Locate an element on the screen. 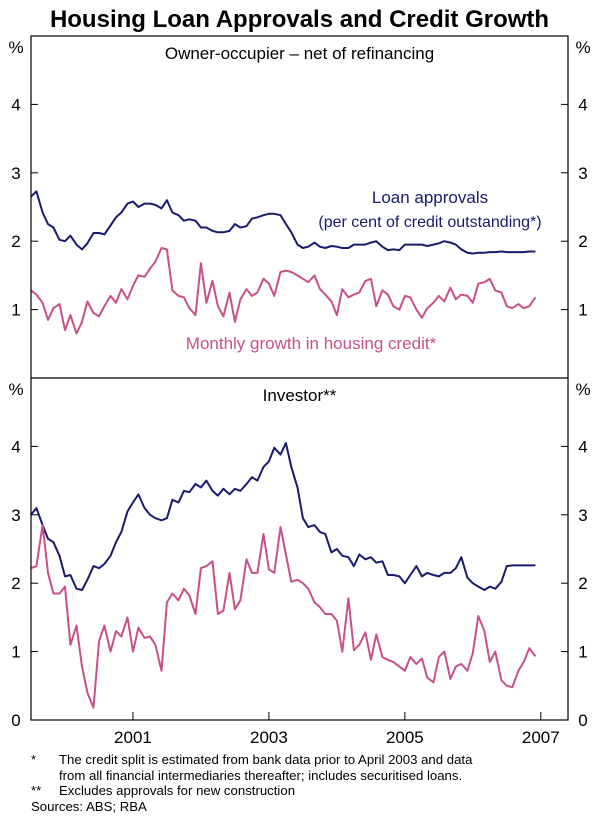 This screenshot has height=827, width=599. panel2-ytick-label-left-1: 1 is located at coordinates (15, 652).